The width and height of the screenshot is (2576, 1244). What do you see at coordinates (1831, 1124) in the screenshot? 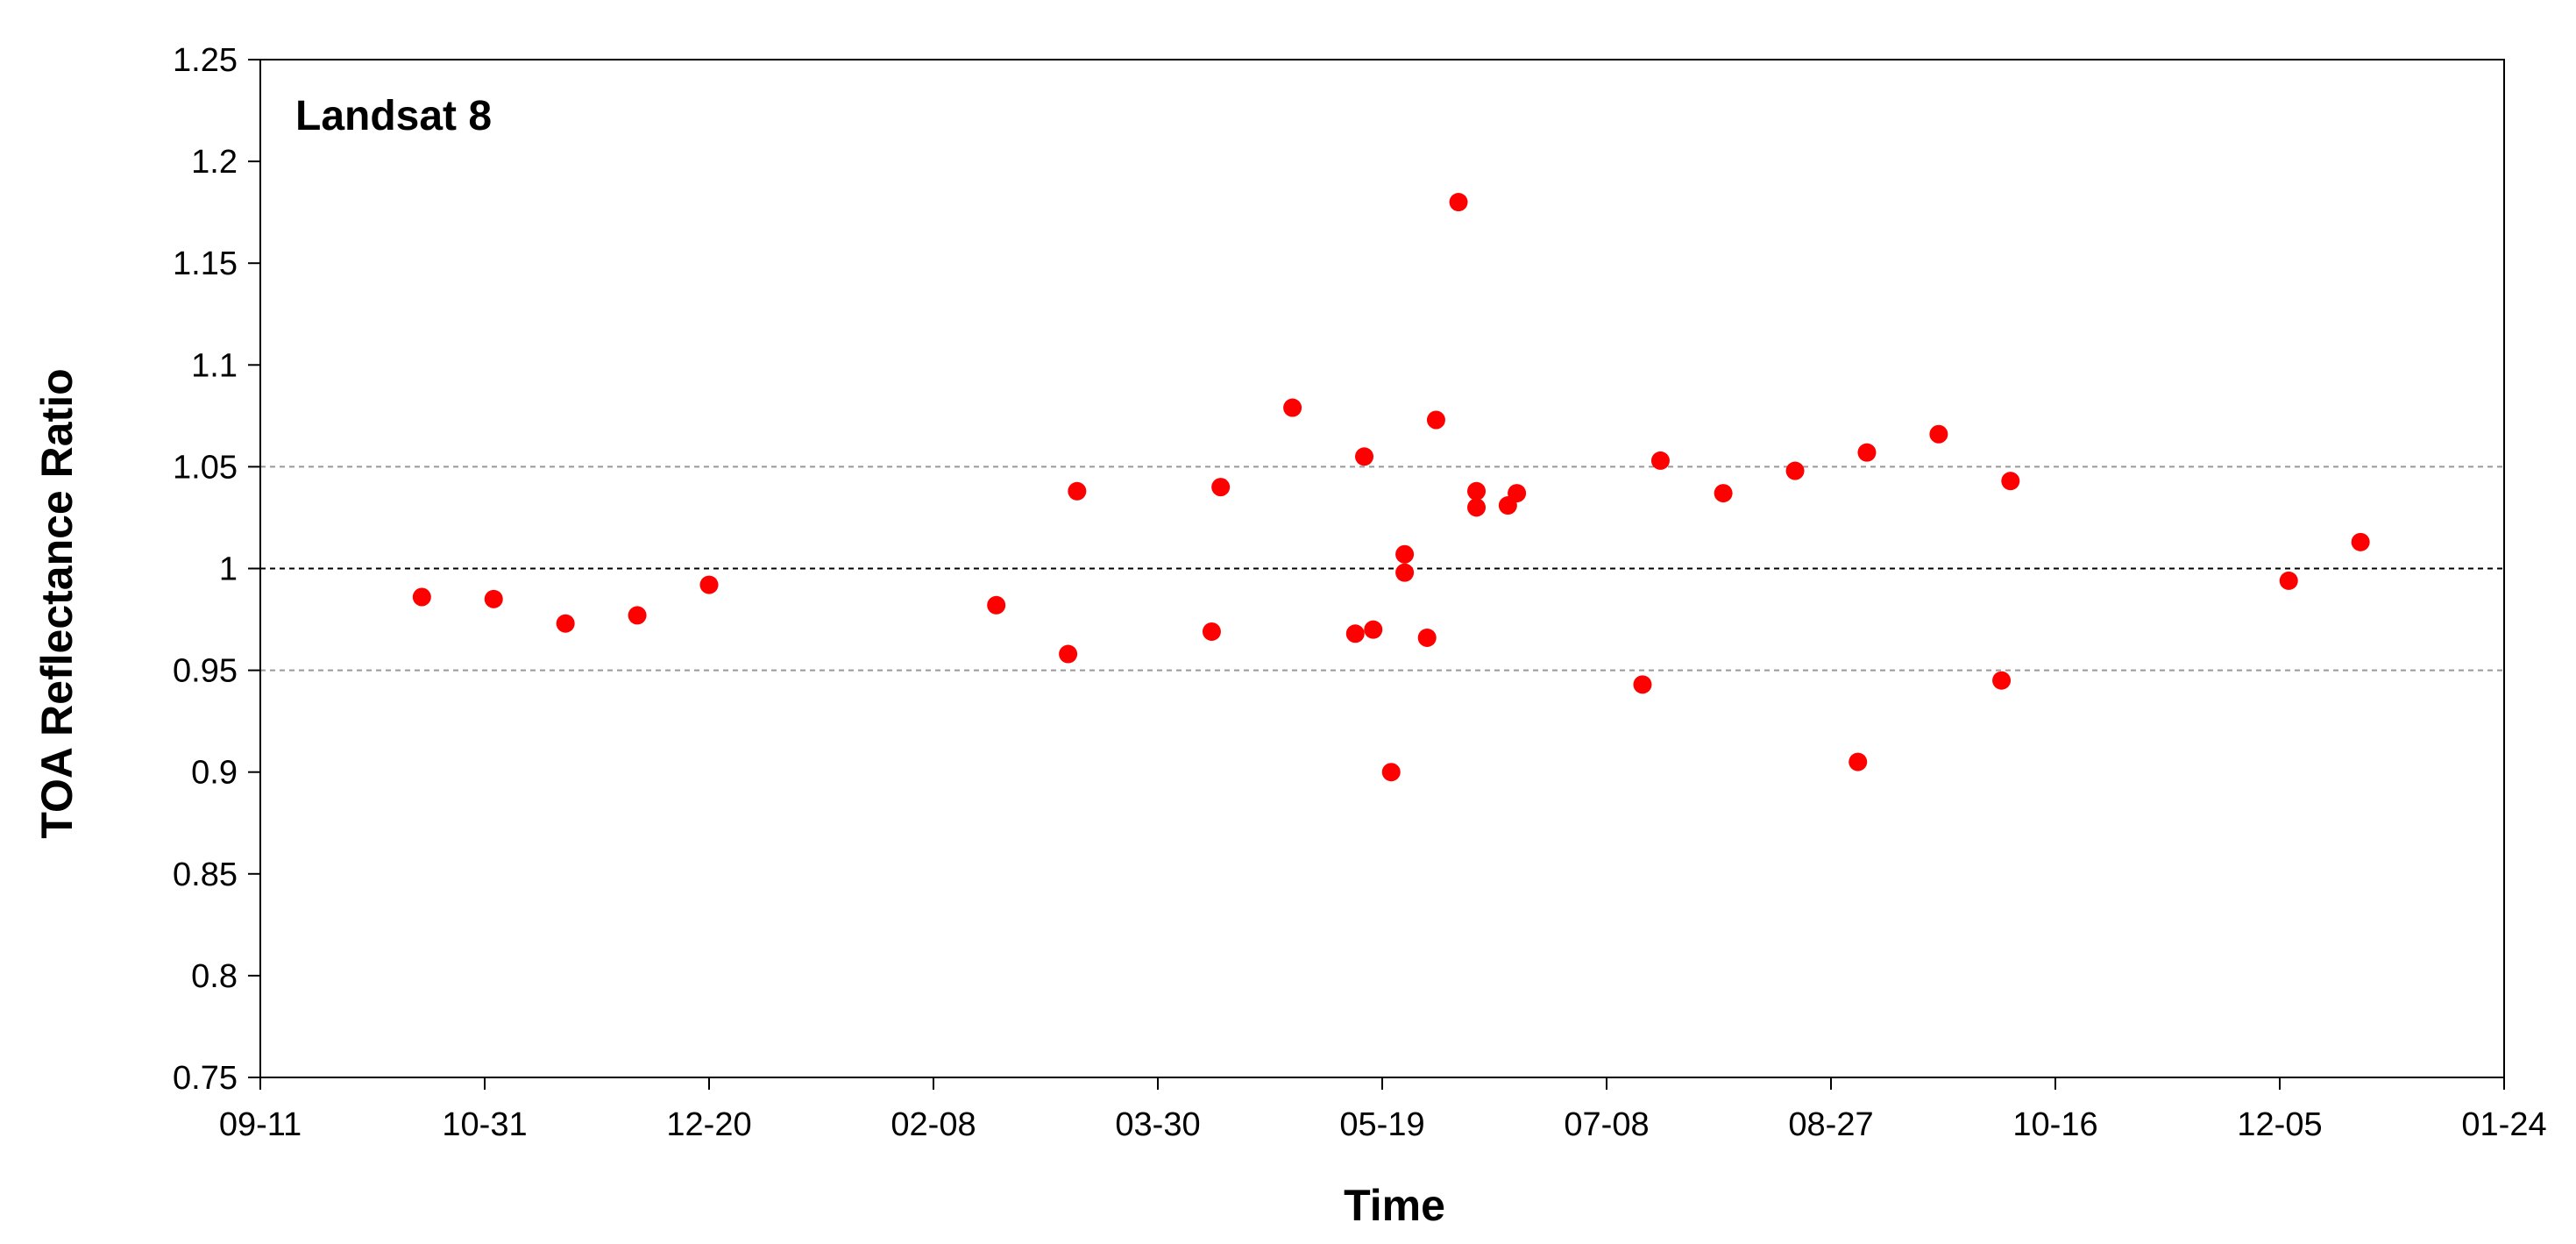
I see `x-tick-label: 08-27` at bounding box center [1831, 1124].